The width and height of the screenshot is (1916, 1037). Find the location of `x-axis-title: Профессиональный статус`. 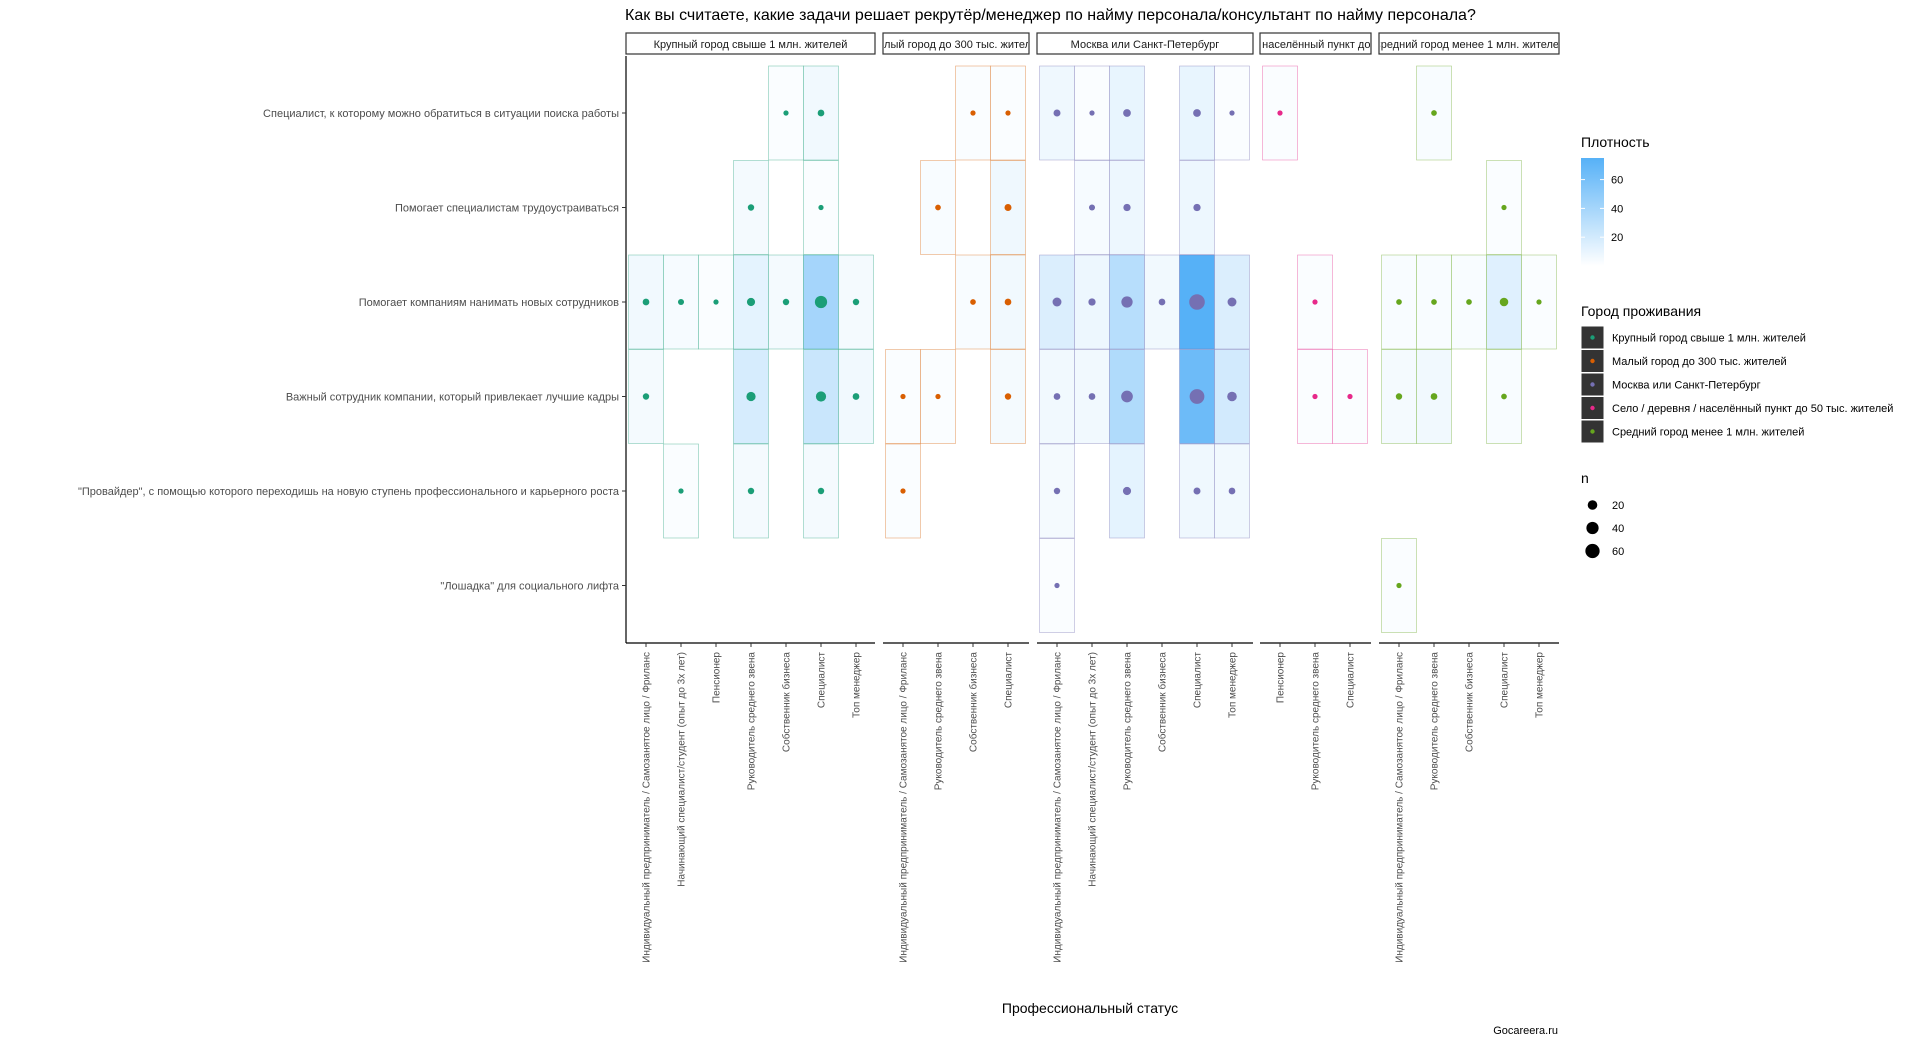

x-axis-title: Профессиональный статус is located at coordinates (1090, 1008).